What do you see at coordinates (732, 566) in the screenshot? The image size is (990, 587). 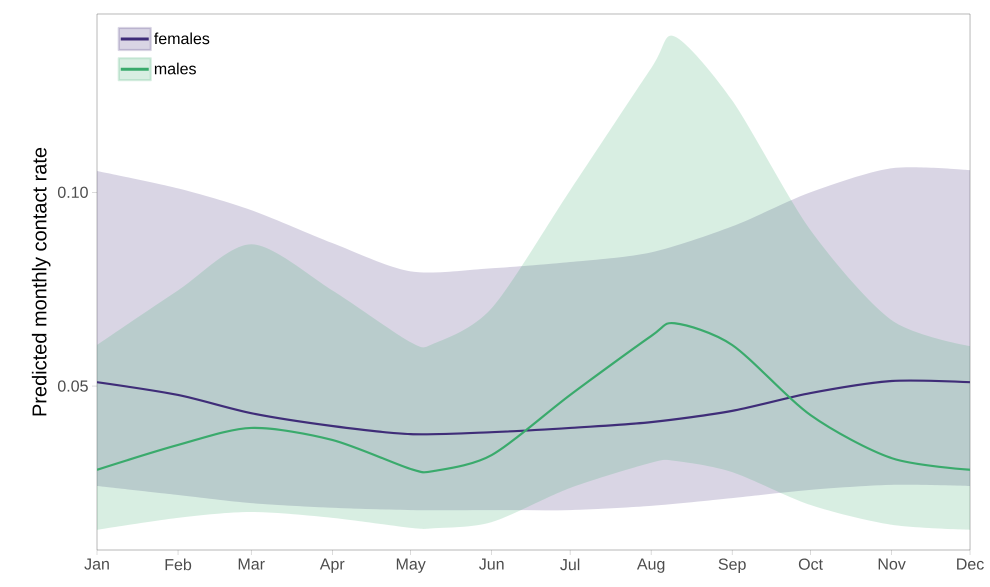 I see `x-tick-label: Sep` at bounding box center [732, 566].